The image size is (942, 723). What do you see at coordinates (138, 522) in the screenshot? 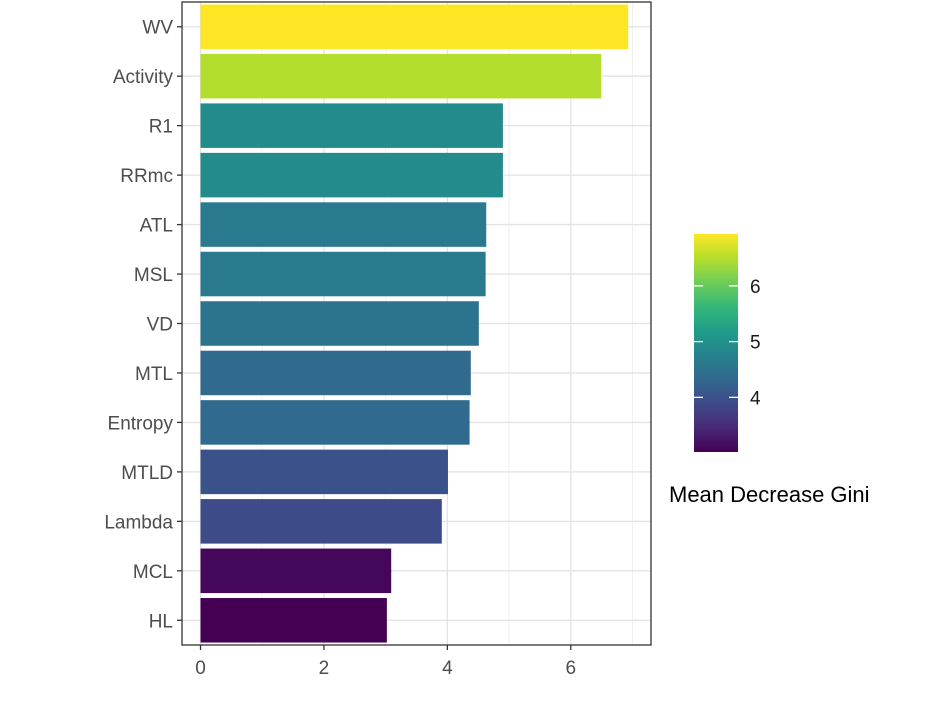
I see `y-tick-label: Lambda` at bounding box center [138, 522].